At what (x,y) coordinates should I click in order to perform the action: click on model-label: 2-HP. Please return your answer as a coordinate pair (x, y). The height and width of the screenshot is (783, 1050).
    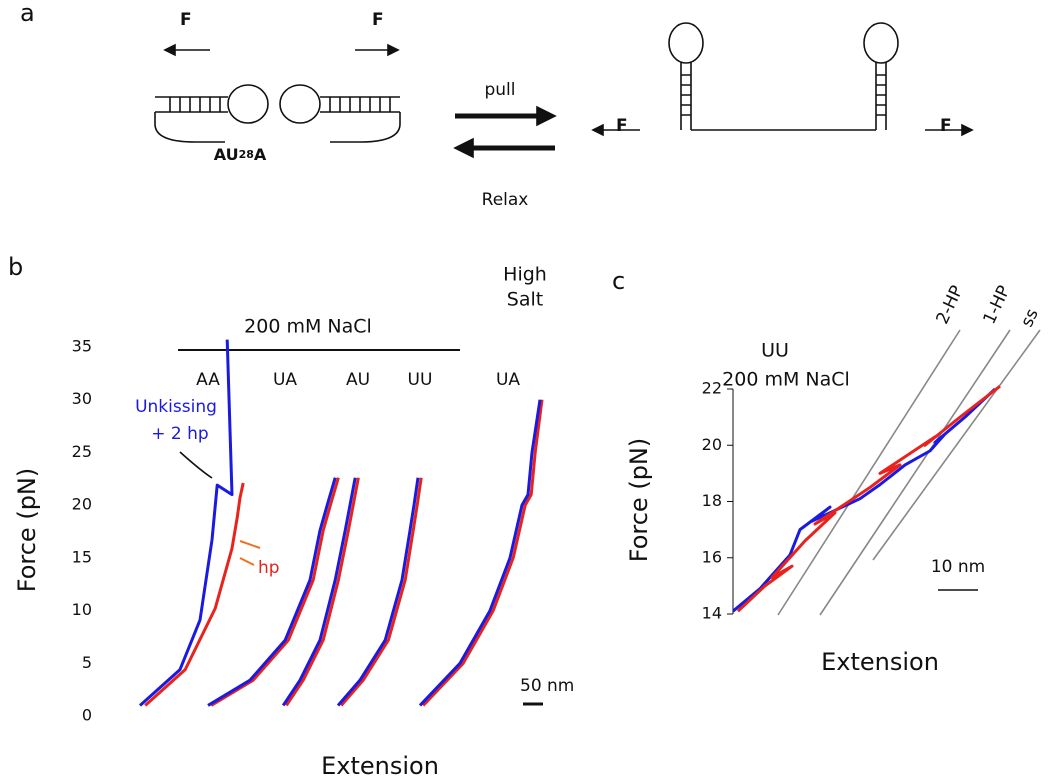
    Looking at the image, I should click on (949, 305).